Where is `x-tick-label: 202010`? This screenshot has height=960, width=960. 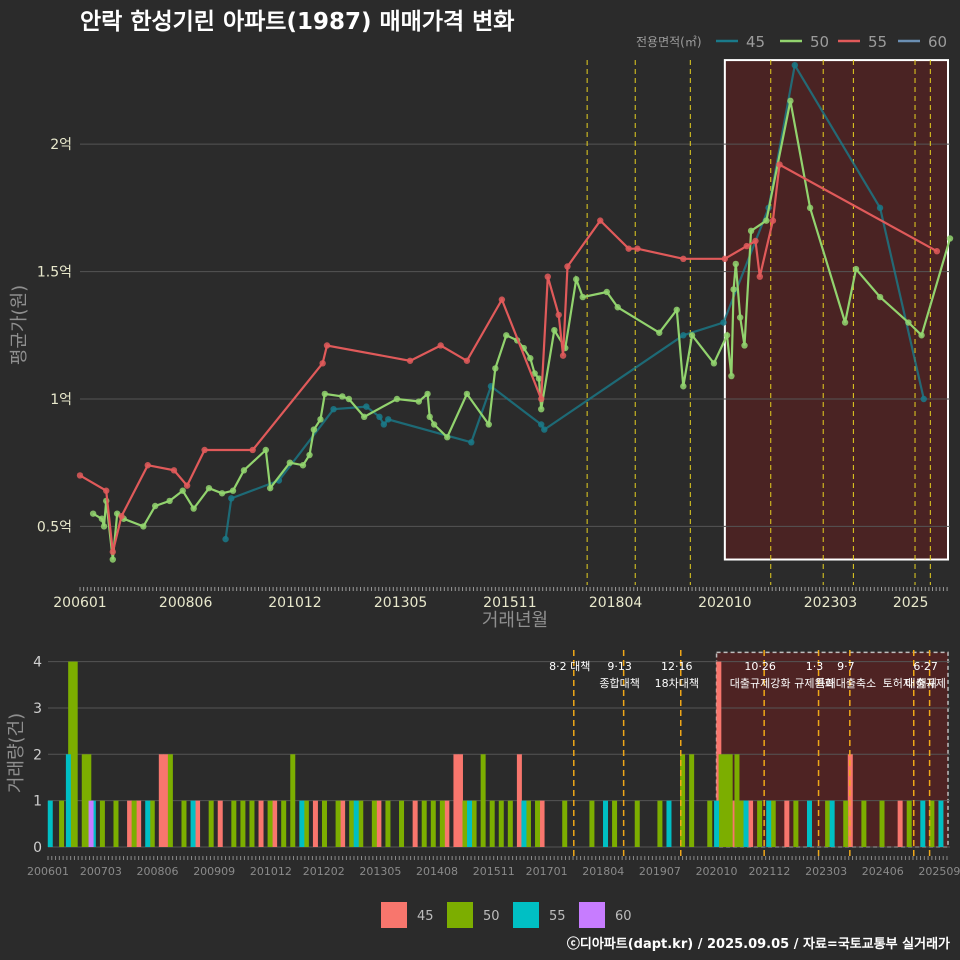
x-tick-label: 202010 is located at coordinates (724, 603).